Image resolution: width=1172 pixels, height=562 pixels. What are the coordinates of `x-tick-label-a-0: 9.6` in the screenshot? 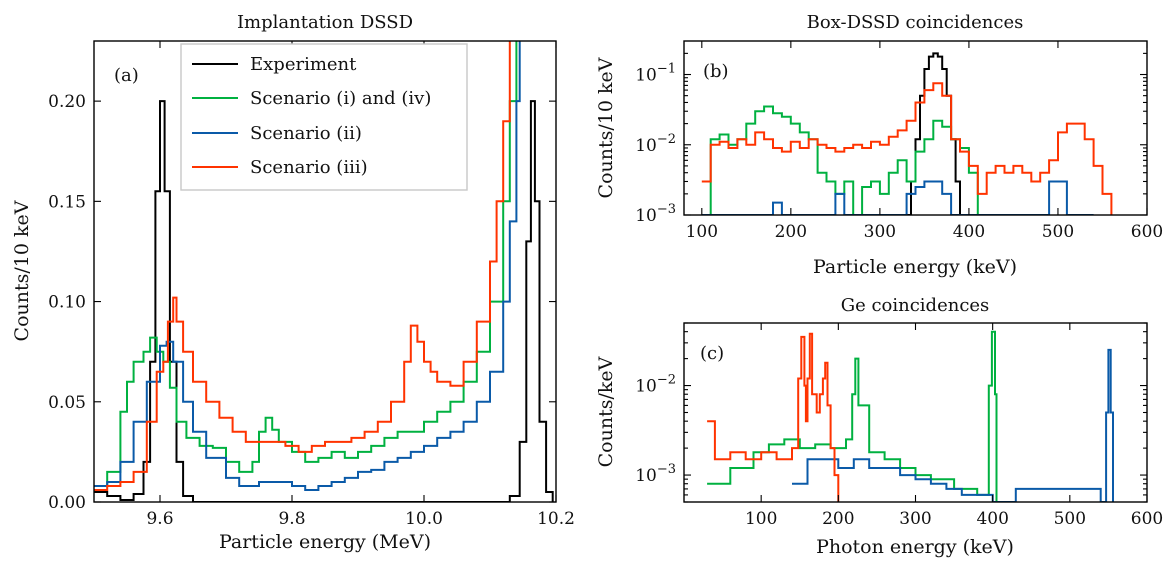 It's located at (159, 519).